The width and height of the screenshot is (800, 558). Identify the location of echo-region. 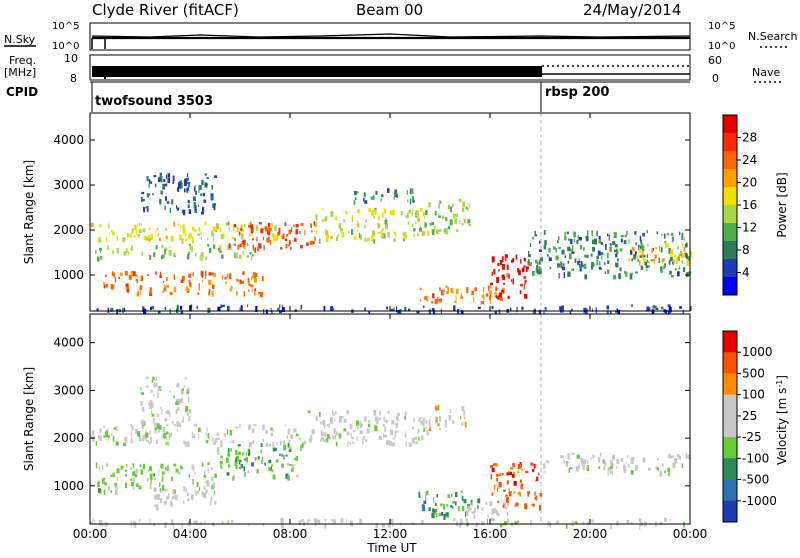
(610, 255).